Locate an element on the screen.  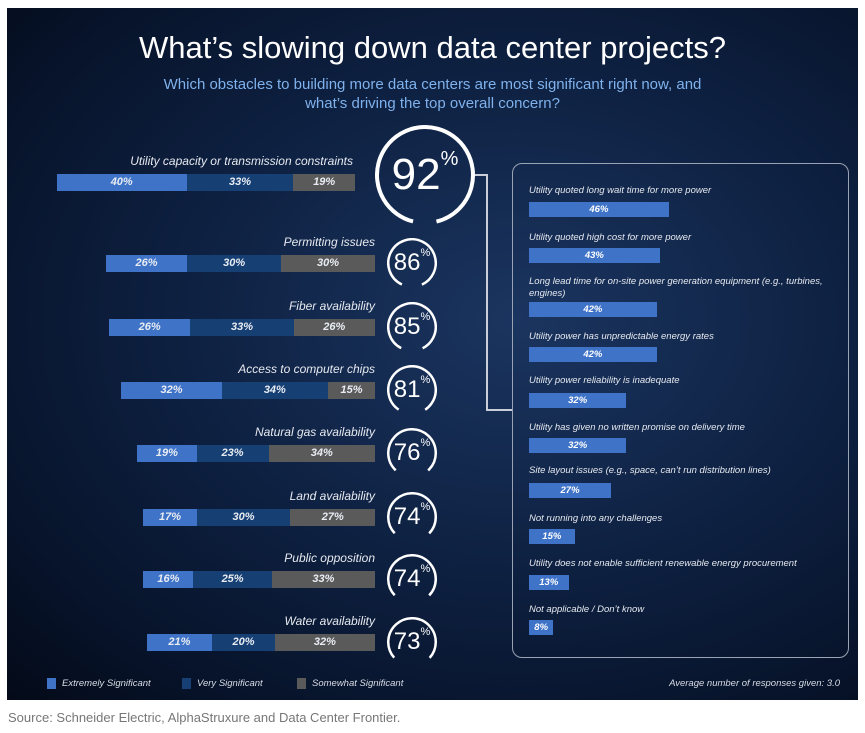
total-value: 85 is located at coordinates (407, 326).